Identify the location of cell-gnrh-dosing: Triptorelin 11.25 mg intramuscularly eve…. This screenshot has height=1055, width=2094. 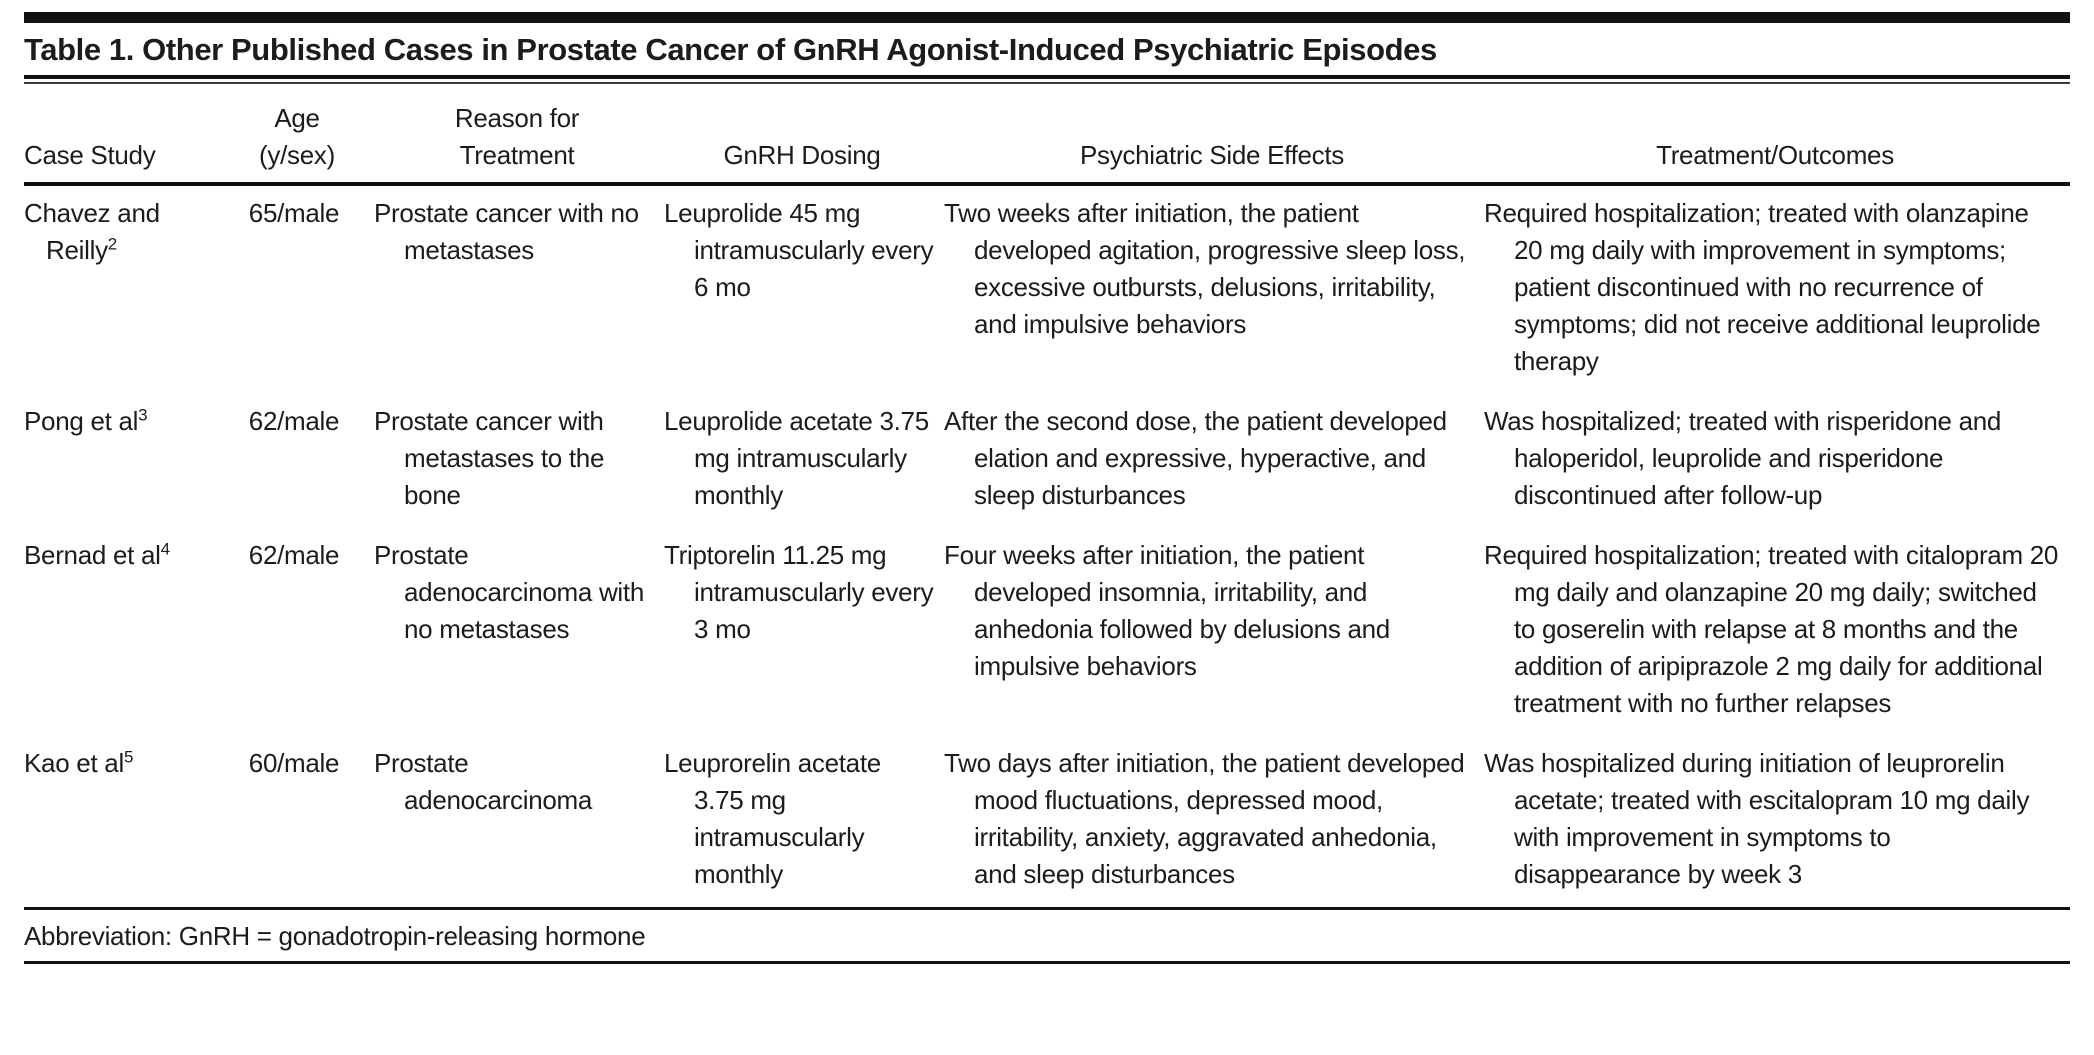
(799, 592).